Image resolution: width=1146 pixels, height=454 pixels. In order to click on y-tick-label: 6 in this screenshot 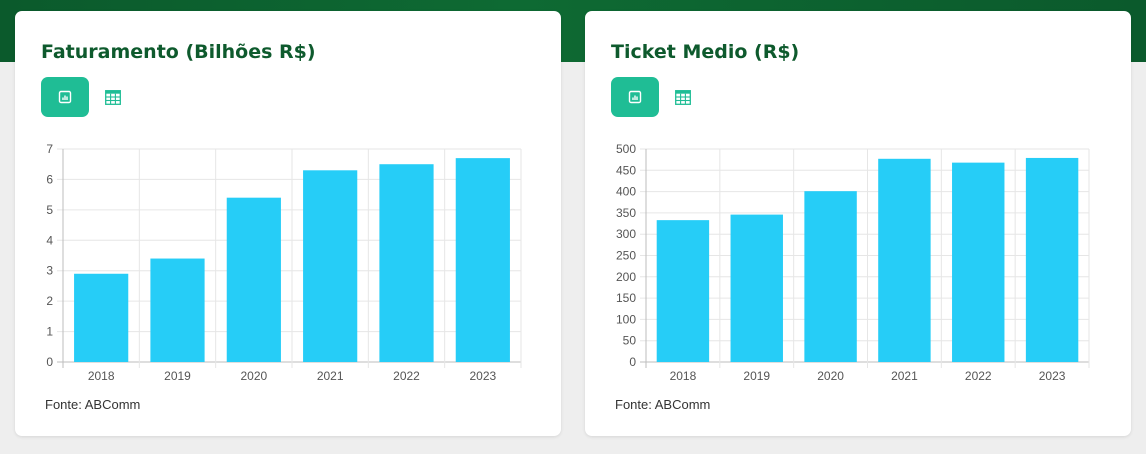, I will do `click(49, 179)`.